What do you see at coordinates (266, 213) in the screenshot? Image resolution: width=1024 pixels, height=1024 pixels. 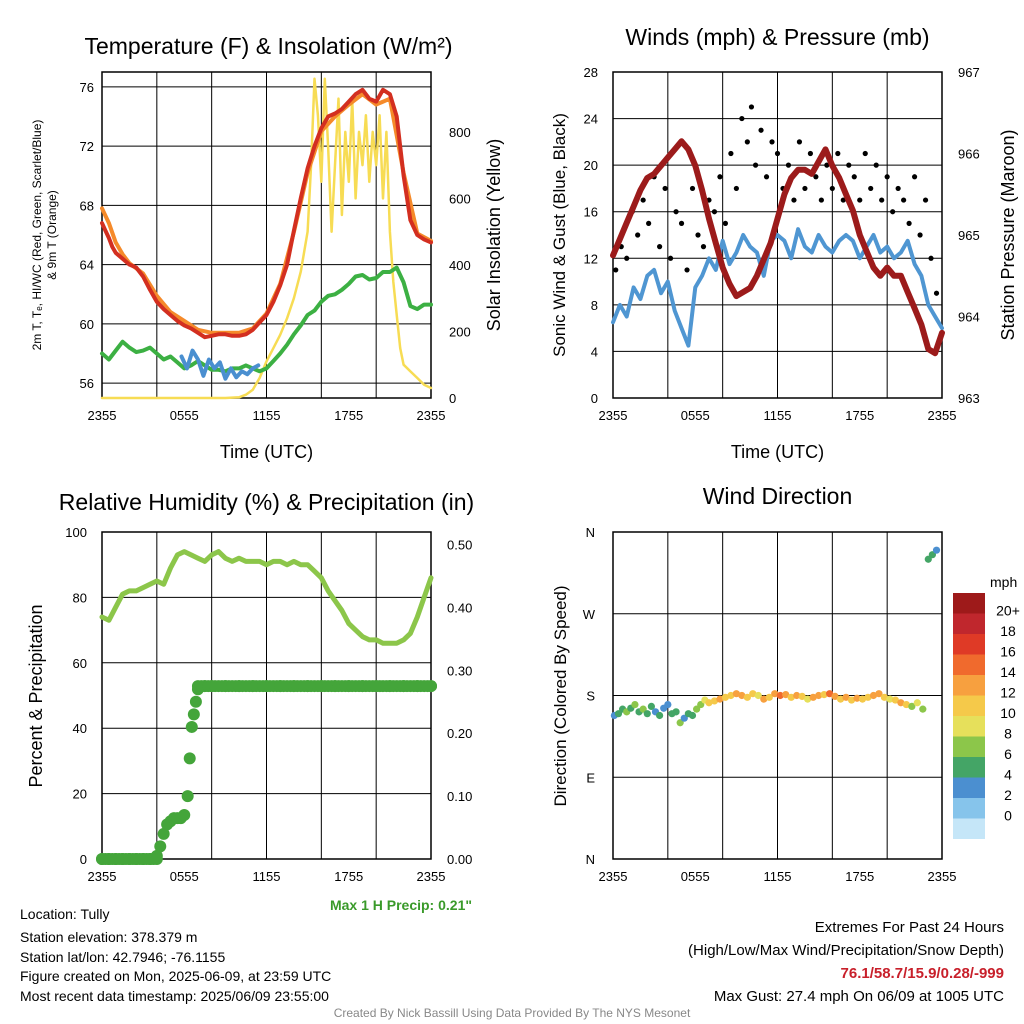 I see `temp-2m-line` at bounding box center [266, 213].